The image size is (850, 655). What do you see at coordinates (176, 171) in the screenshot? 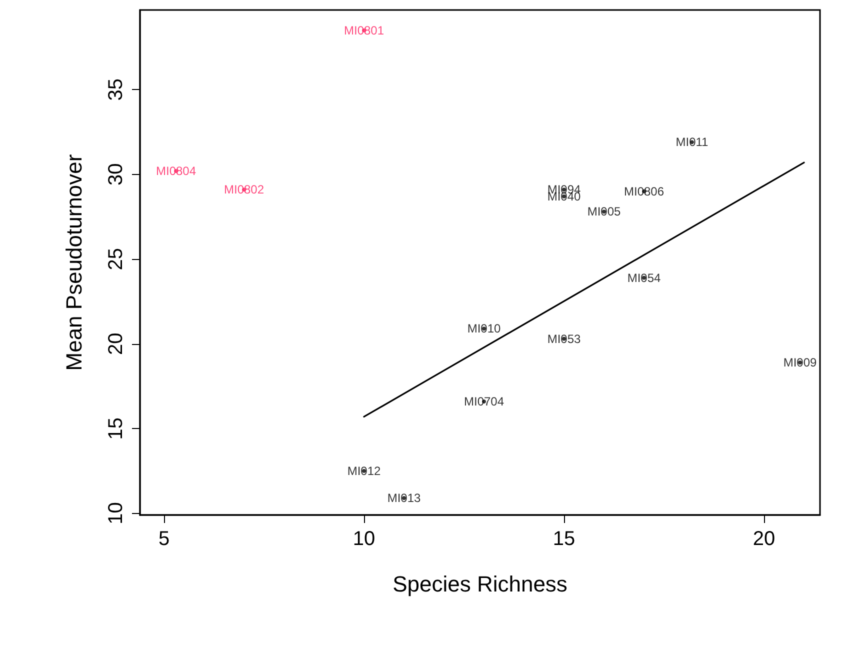
I see `data-label: MI0804` at bounding box center [176, 171].